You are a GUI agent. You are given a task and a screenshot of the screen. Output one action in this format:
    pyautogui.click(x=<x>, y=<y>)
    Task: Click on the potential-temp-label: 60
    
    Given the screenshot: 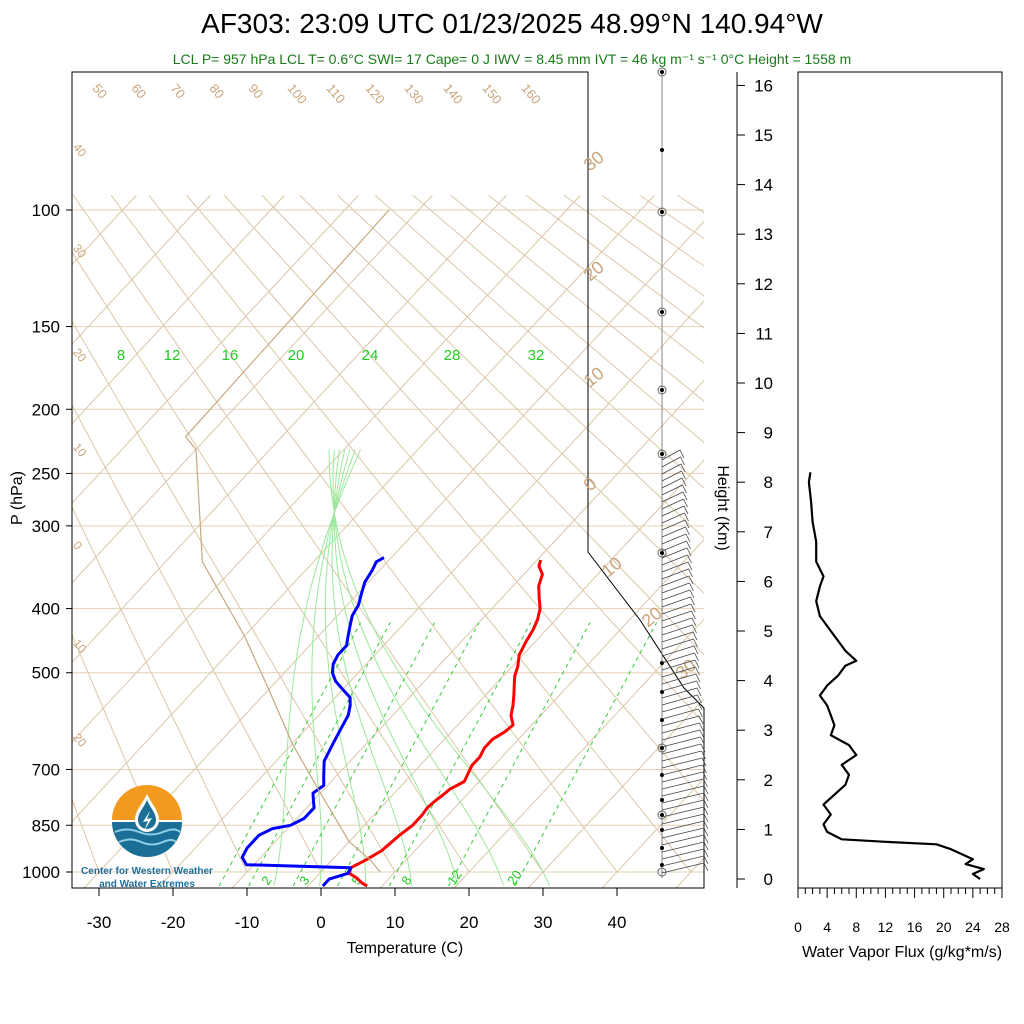 What is the action you would take?
    pyautogui.click(x=138, y=91)
    